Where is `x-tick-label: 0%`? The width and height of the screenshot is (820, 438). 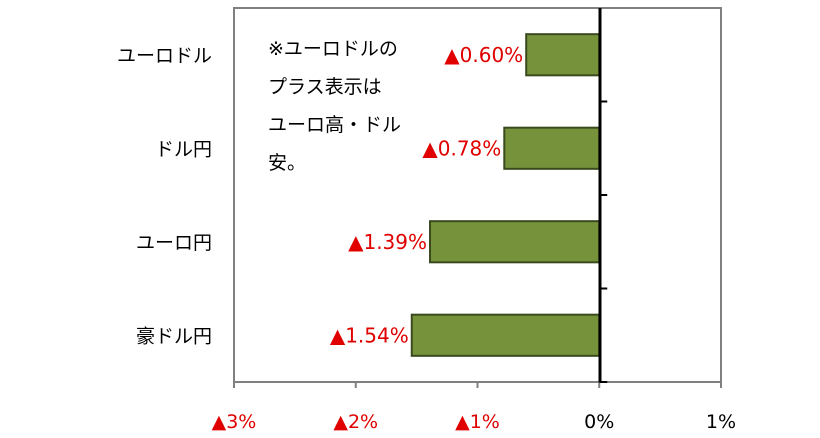 x-tick-label: 0% is located at coordinates (599, 422).